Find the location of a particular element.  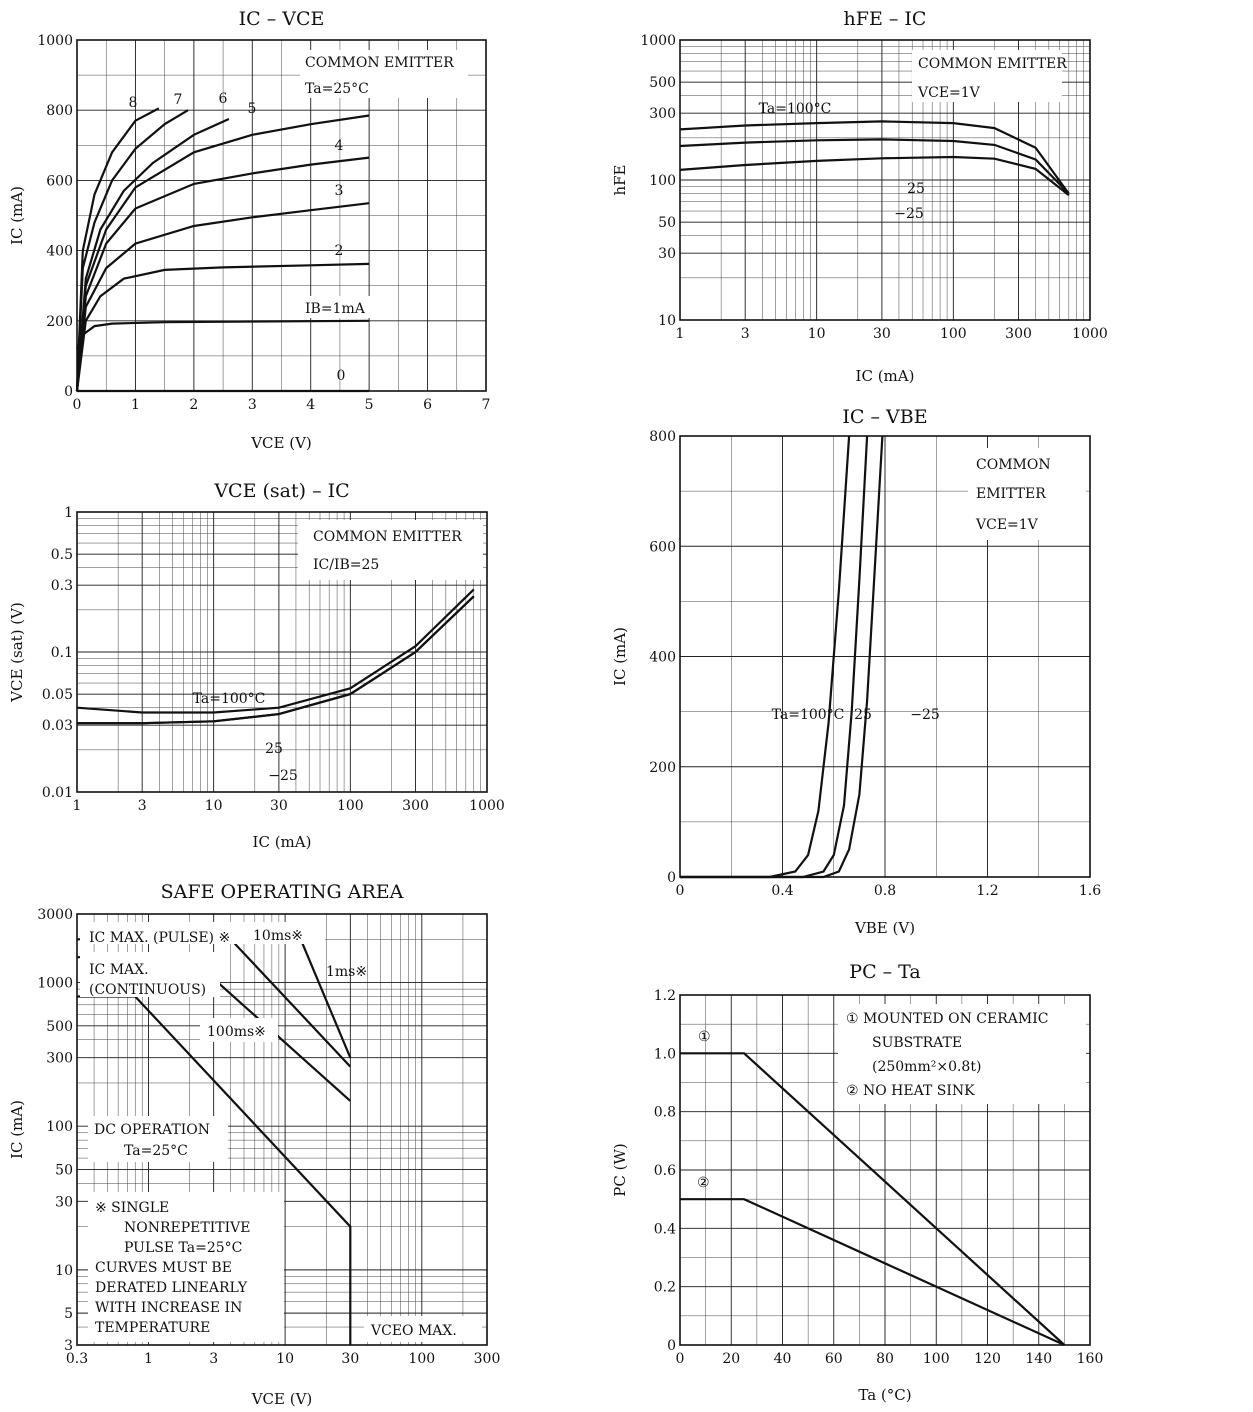

pc_ta-xtick-3: 60 is located at coordinates (834, 1359).